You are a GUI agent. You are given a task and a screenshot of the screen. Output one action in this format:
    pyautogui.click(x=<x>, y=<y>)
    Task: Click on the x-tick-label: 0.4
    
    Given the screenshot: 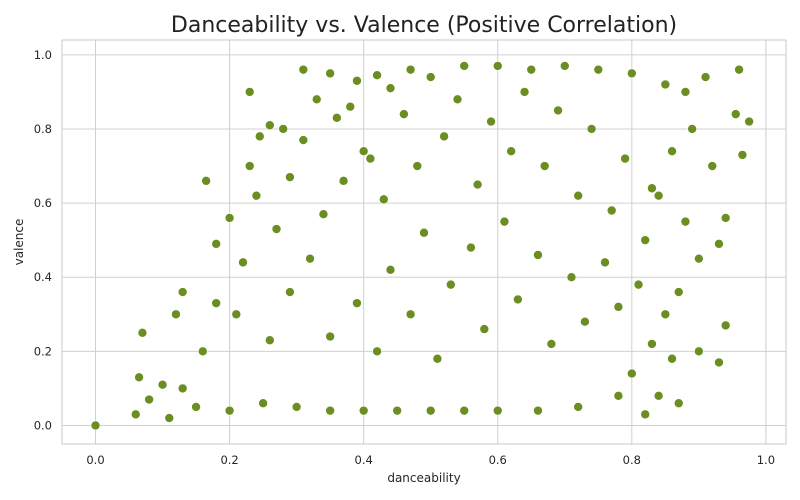 What is the action you would take?
    pyautogui.click(x=364, y=460)
    